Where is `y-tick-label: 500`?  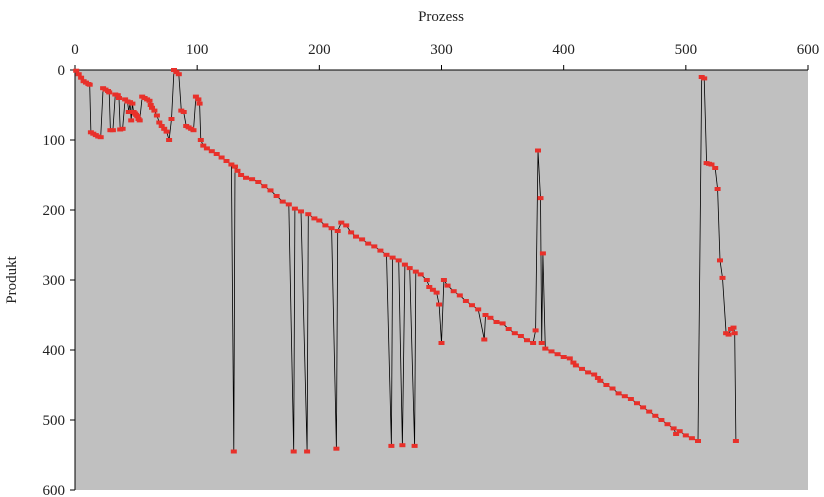 y-tick-label: 500 is located at coordinates (54, 421).